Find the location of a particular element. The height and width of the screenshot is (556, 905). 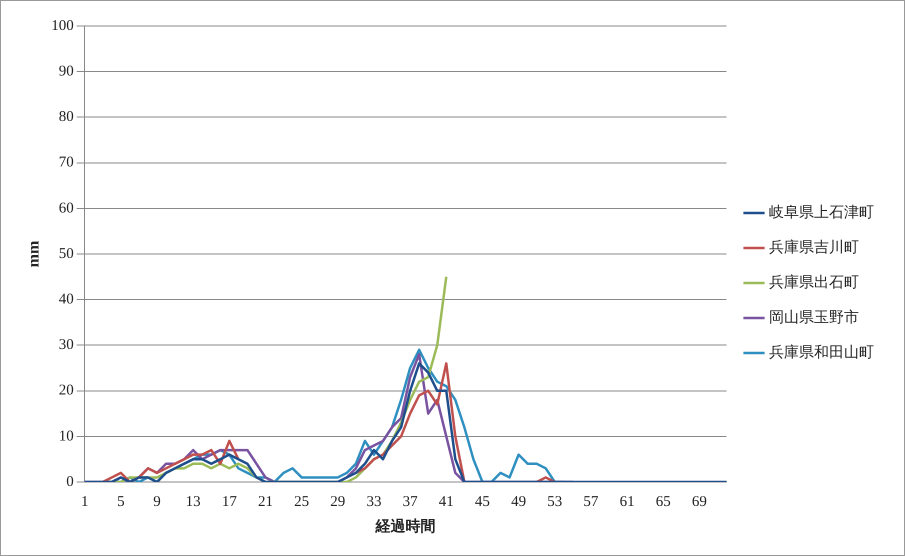

legend-label: 岡山県玉野市 is located at coordinates (814, 317).